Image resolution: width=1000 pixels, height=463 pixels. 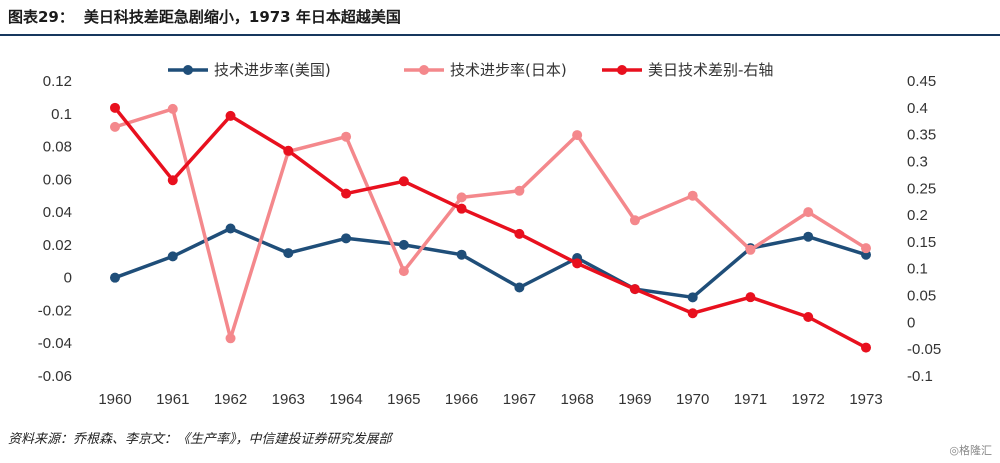 I want to click on figure-title-text: 美日科技差距急剧缩小，1973 年日本超越美国, so click(x=242, y=17).